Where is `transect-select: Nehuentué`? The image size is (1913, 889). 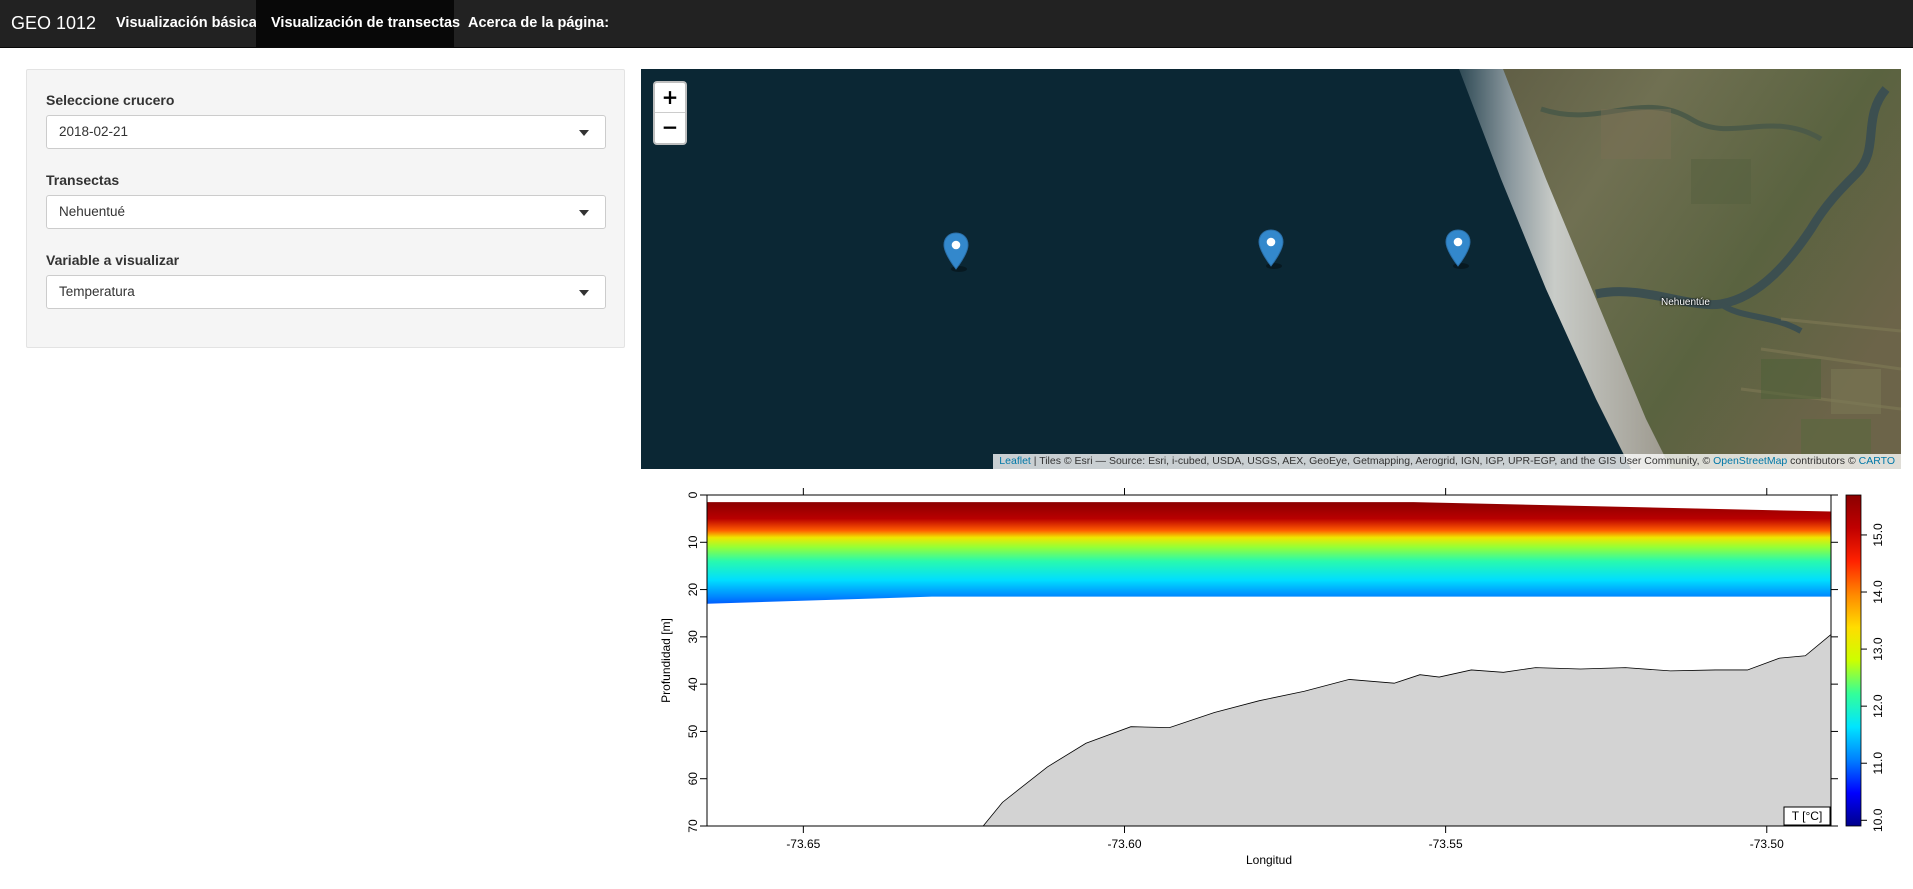
transect-select: Nehuentué is located at coordinates (326, 212).